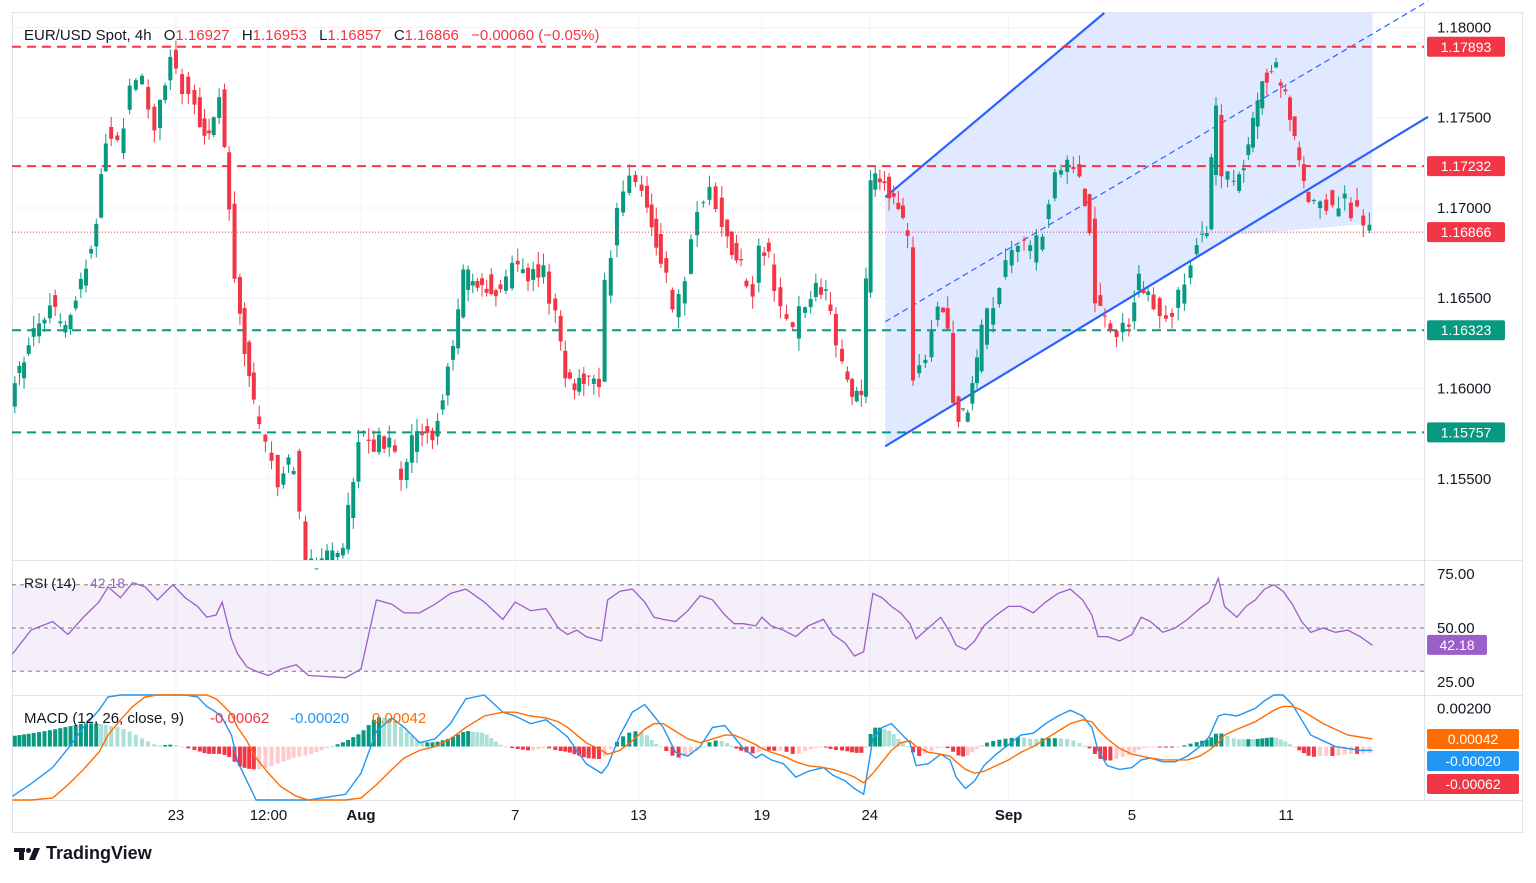 Image resolution: width=1536 pixels, height=883 pixels. What do you see at coordinates (83, 853) in the screenshot?
I see `tradingview-logo: TradingView` at bounding box center [83, 853].